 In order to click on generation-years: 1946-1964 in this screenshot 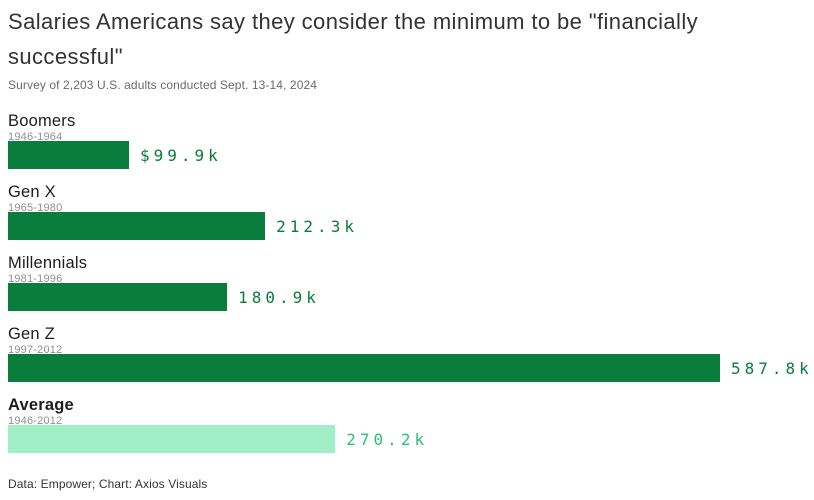, I will do `click(35, 137)`.